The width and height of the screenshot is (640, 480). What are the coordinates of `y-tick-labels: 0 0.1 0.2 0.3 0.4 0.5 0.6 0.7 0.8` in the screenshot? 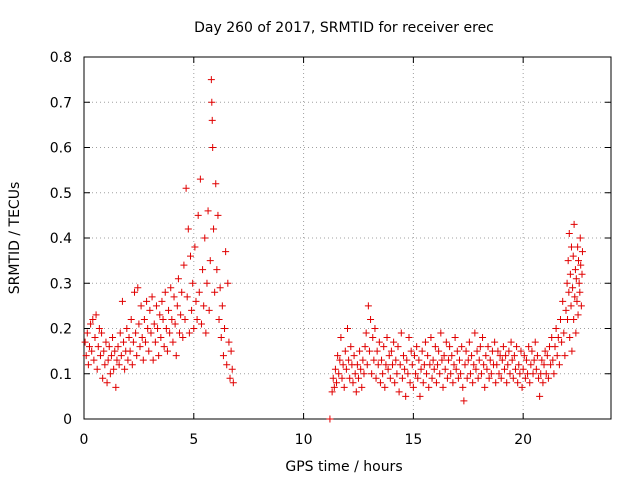 It's located at (61, 239).